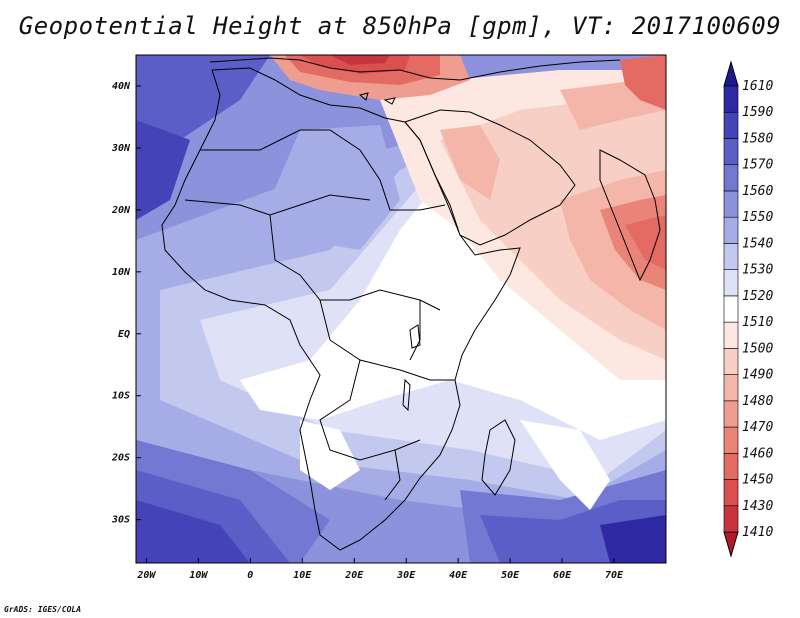  What do you see at coordinates (120, 458) in the screenshot?
I see `lat-tick-label: 20S` at bounding box center [120, 458].